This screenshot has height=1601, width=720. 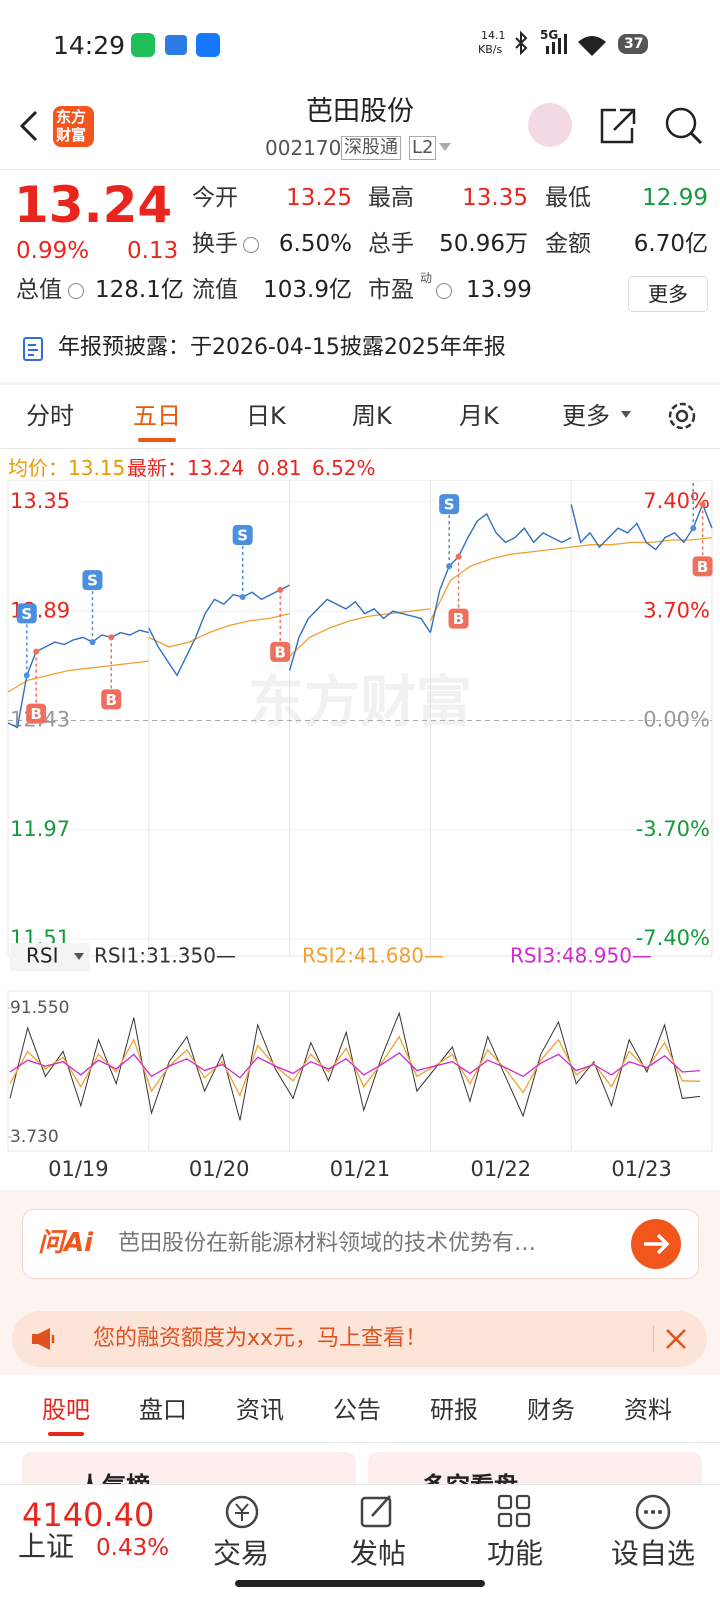 I want to click on nav-label: 功能, so click(x=514, y=1553).